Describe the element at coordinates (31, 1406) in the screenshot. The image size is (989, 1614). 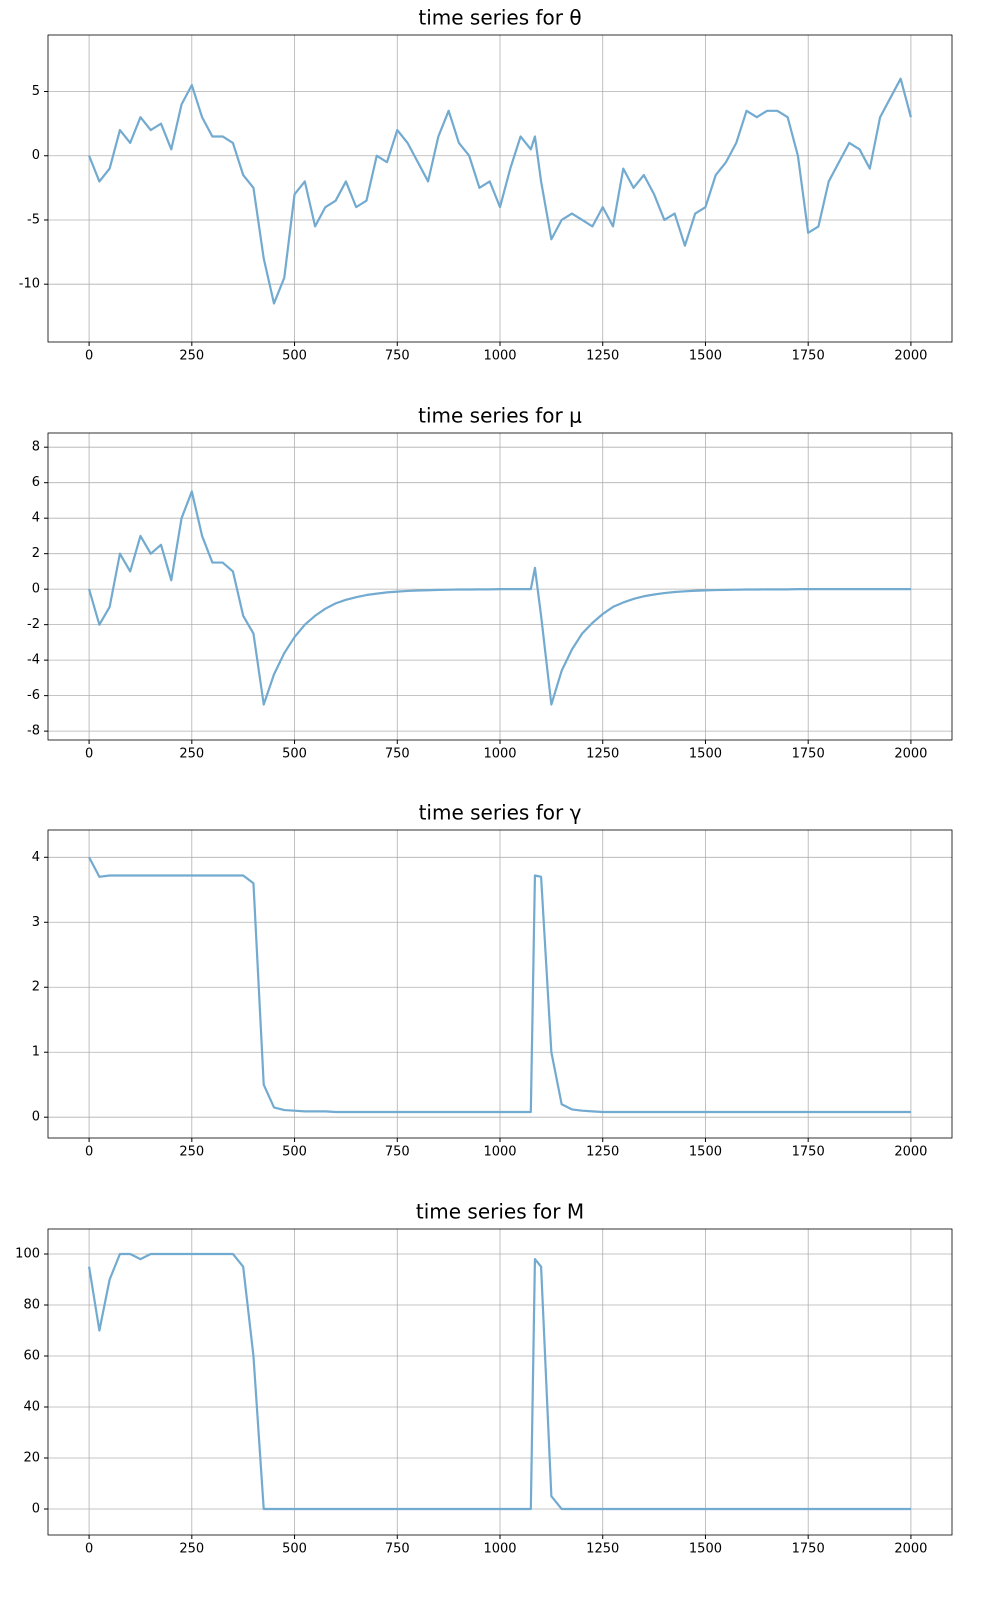
I see `y-tick-label: 40` at that location.